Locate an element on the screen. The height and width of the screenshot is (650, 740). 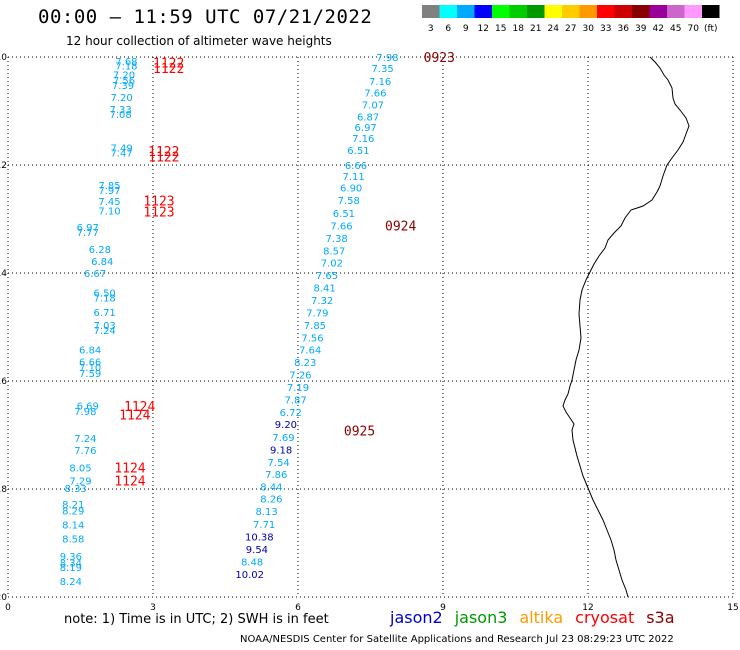
wave-height-label: 8.26 is located at coordinates (271, 500).